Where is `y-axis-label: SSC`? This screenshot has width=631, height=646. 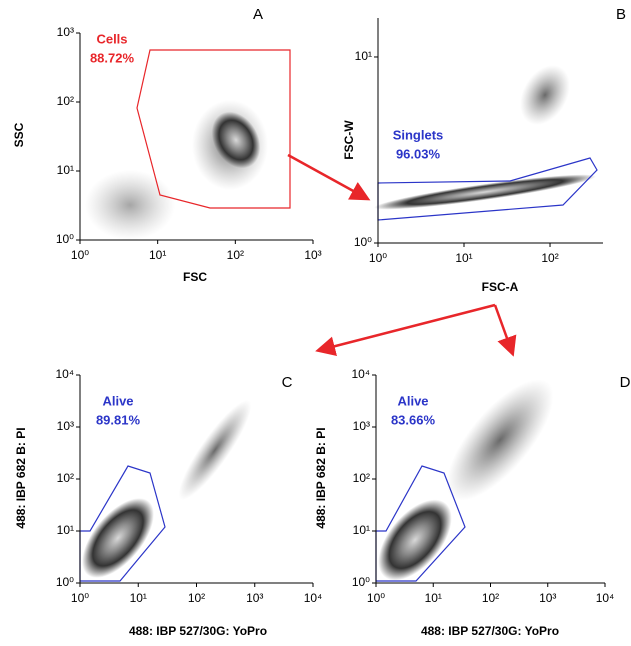
y-axis-label: SSC is located at coordinates (19, 134).